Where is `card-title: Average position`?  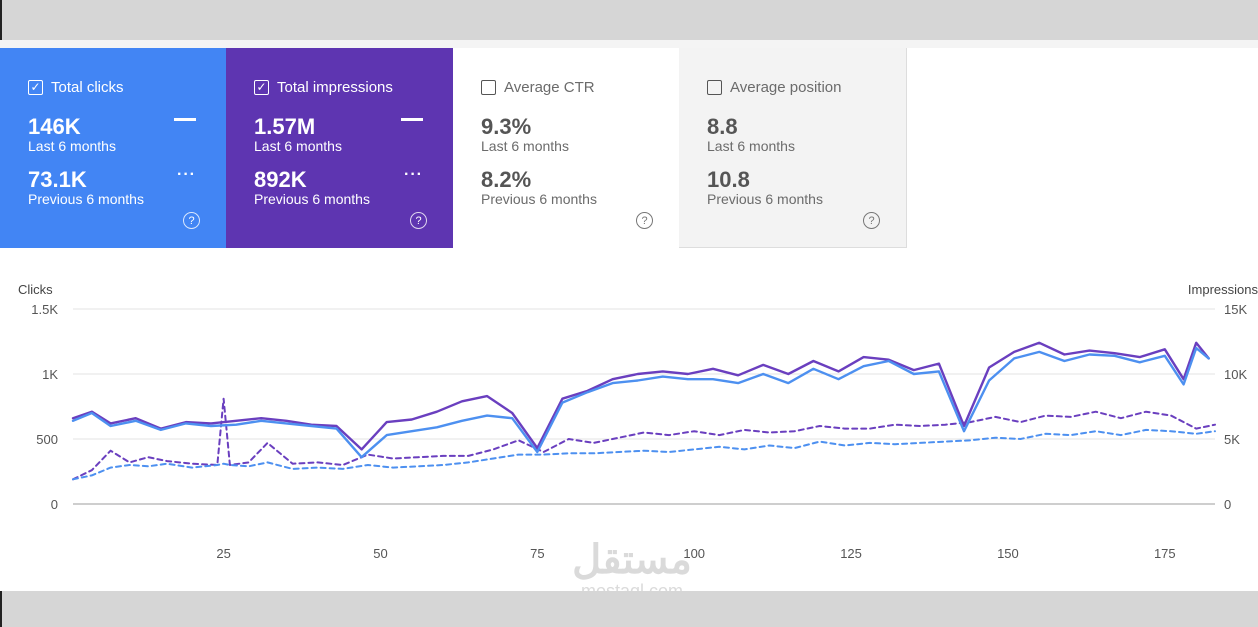
card-title: Average position is located at coordinates (786, 87).